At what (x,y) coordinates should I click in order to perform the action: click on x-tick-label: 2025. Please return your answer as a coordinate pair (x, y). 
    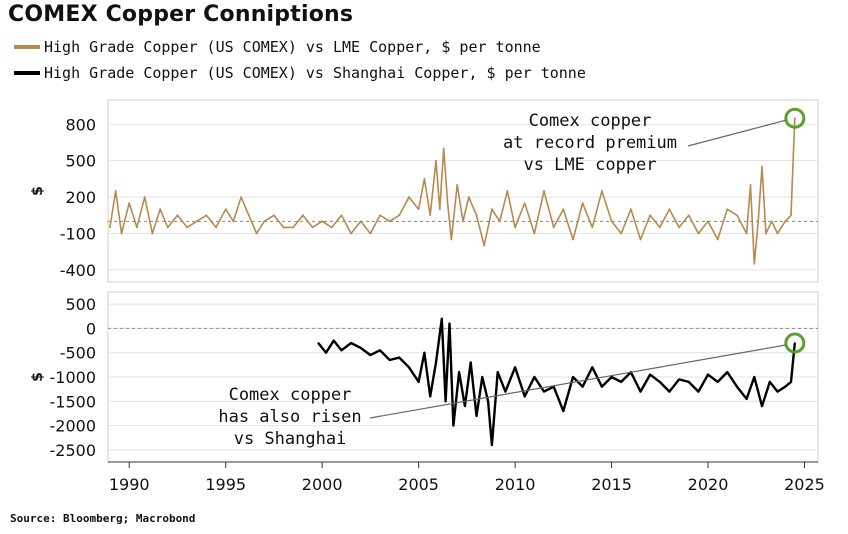
    Looking at the image, I should click on (804, 484).